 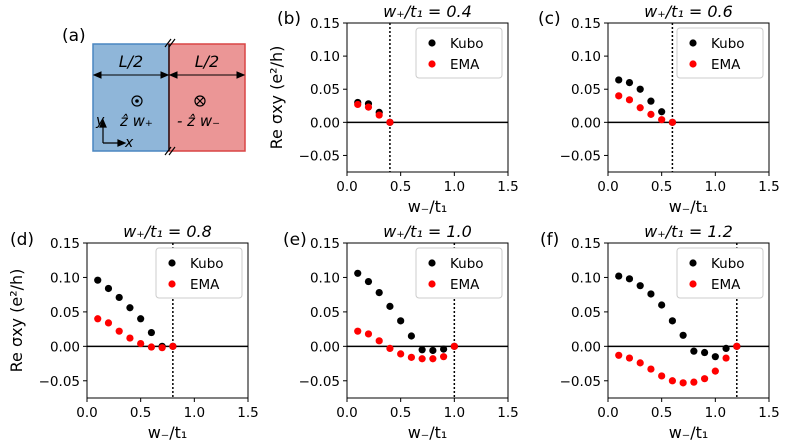 I want to click on chart-title: w₊/t₁ = 0.8, so click(x=167, y=231).